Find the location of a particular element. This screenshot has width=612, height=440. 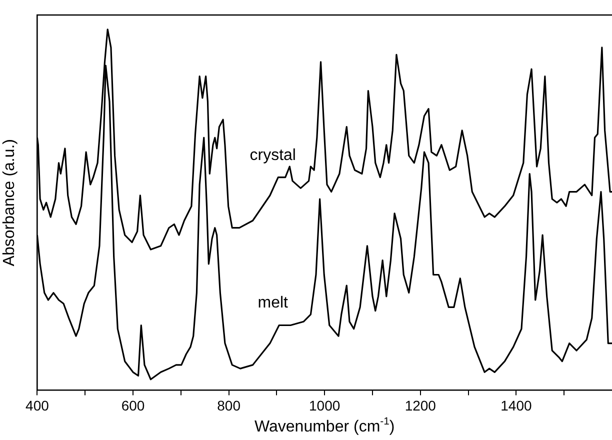

x-tick-label: 1200 is located at coordinates (420, 405).